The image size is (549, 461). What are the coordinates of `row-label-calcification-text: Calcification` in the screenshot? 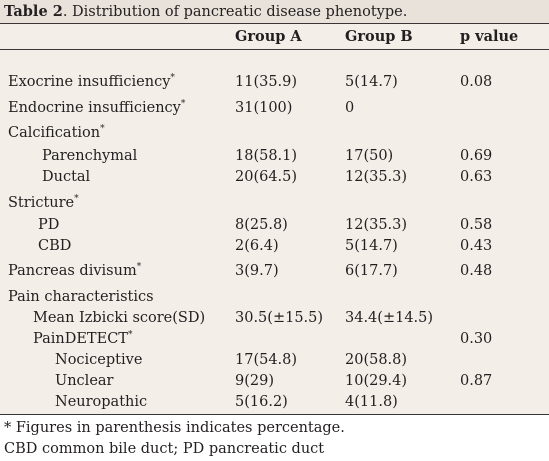 It's located at (54, 133).